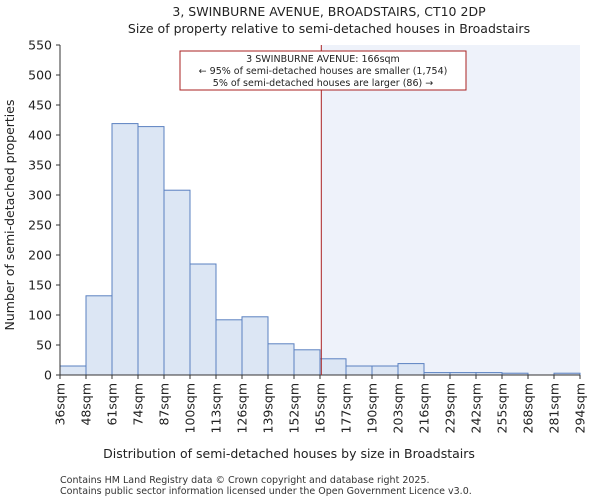 The width and height of the screenshot is (600, 500). Describe the element at coordinates (73, 370) in the screenshot. I see `bar-36sqm` at that location.